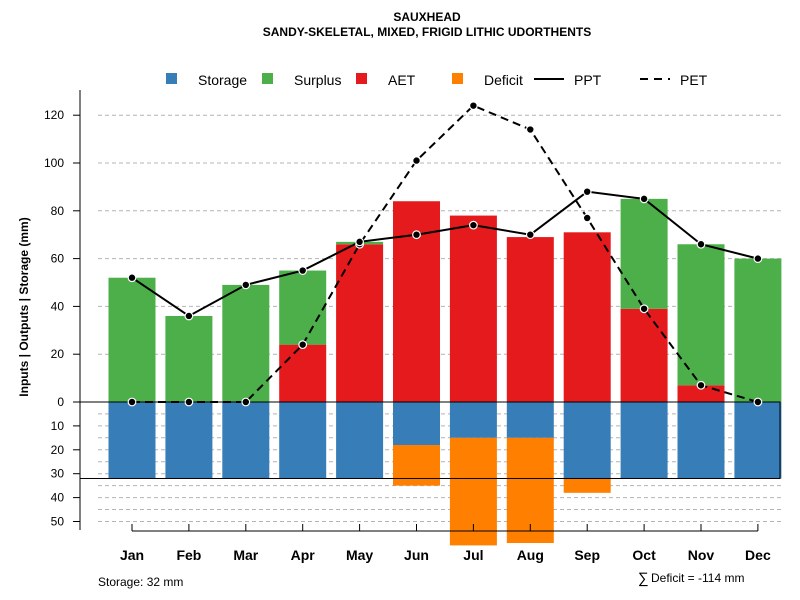  What do you see at coordinates (58, 474) in the screenshot?
I see `y-tick-label: 30` at bounding box center [58, 474].